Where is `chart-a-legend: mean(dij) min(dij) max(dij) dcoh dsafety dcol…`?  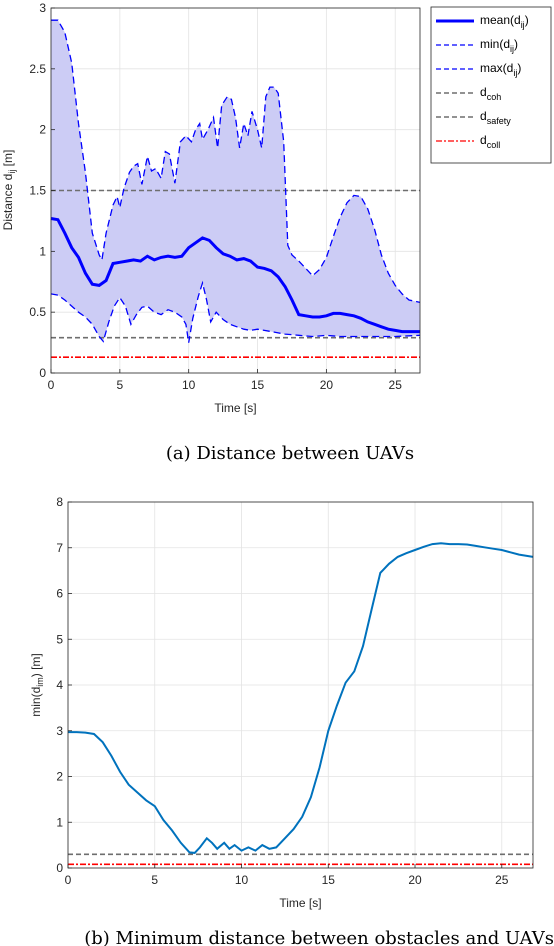
chart-a-legend: mean(dij) min(dij) max(dij) dcoh dsafety dcol… is located at coordinates (491, 85).